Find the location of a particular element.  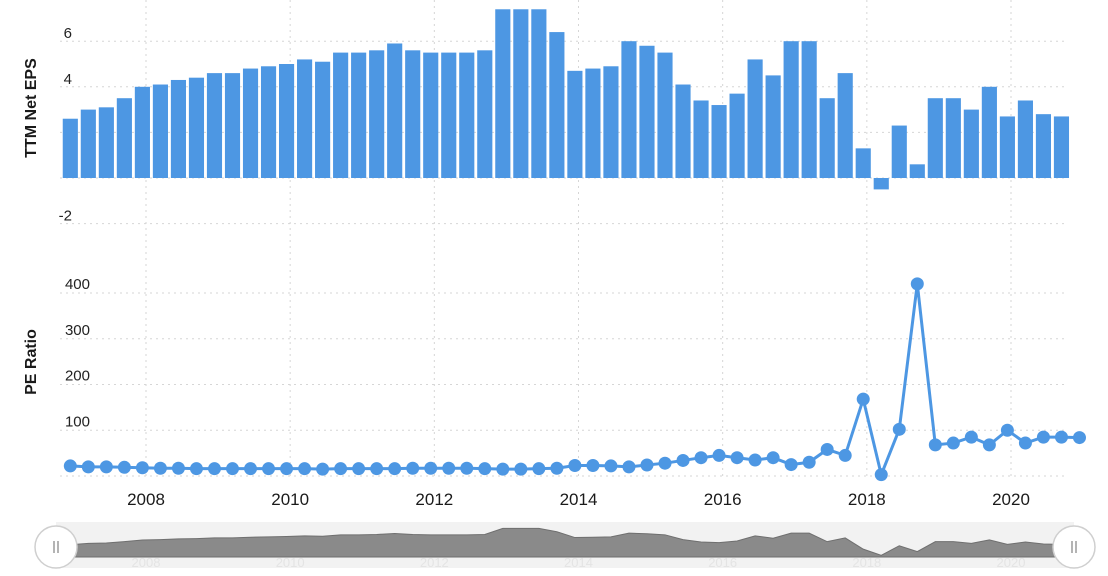

navigator-handle-right is located at coordinates (1074, 547).